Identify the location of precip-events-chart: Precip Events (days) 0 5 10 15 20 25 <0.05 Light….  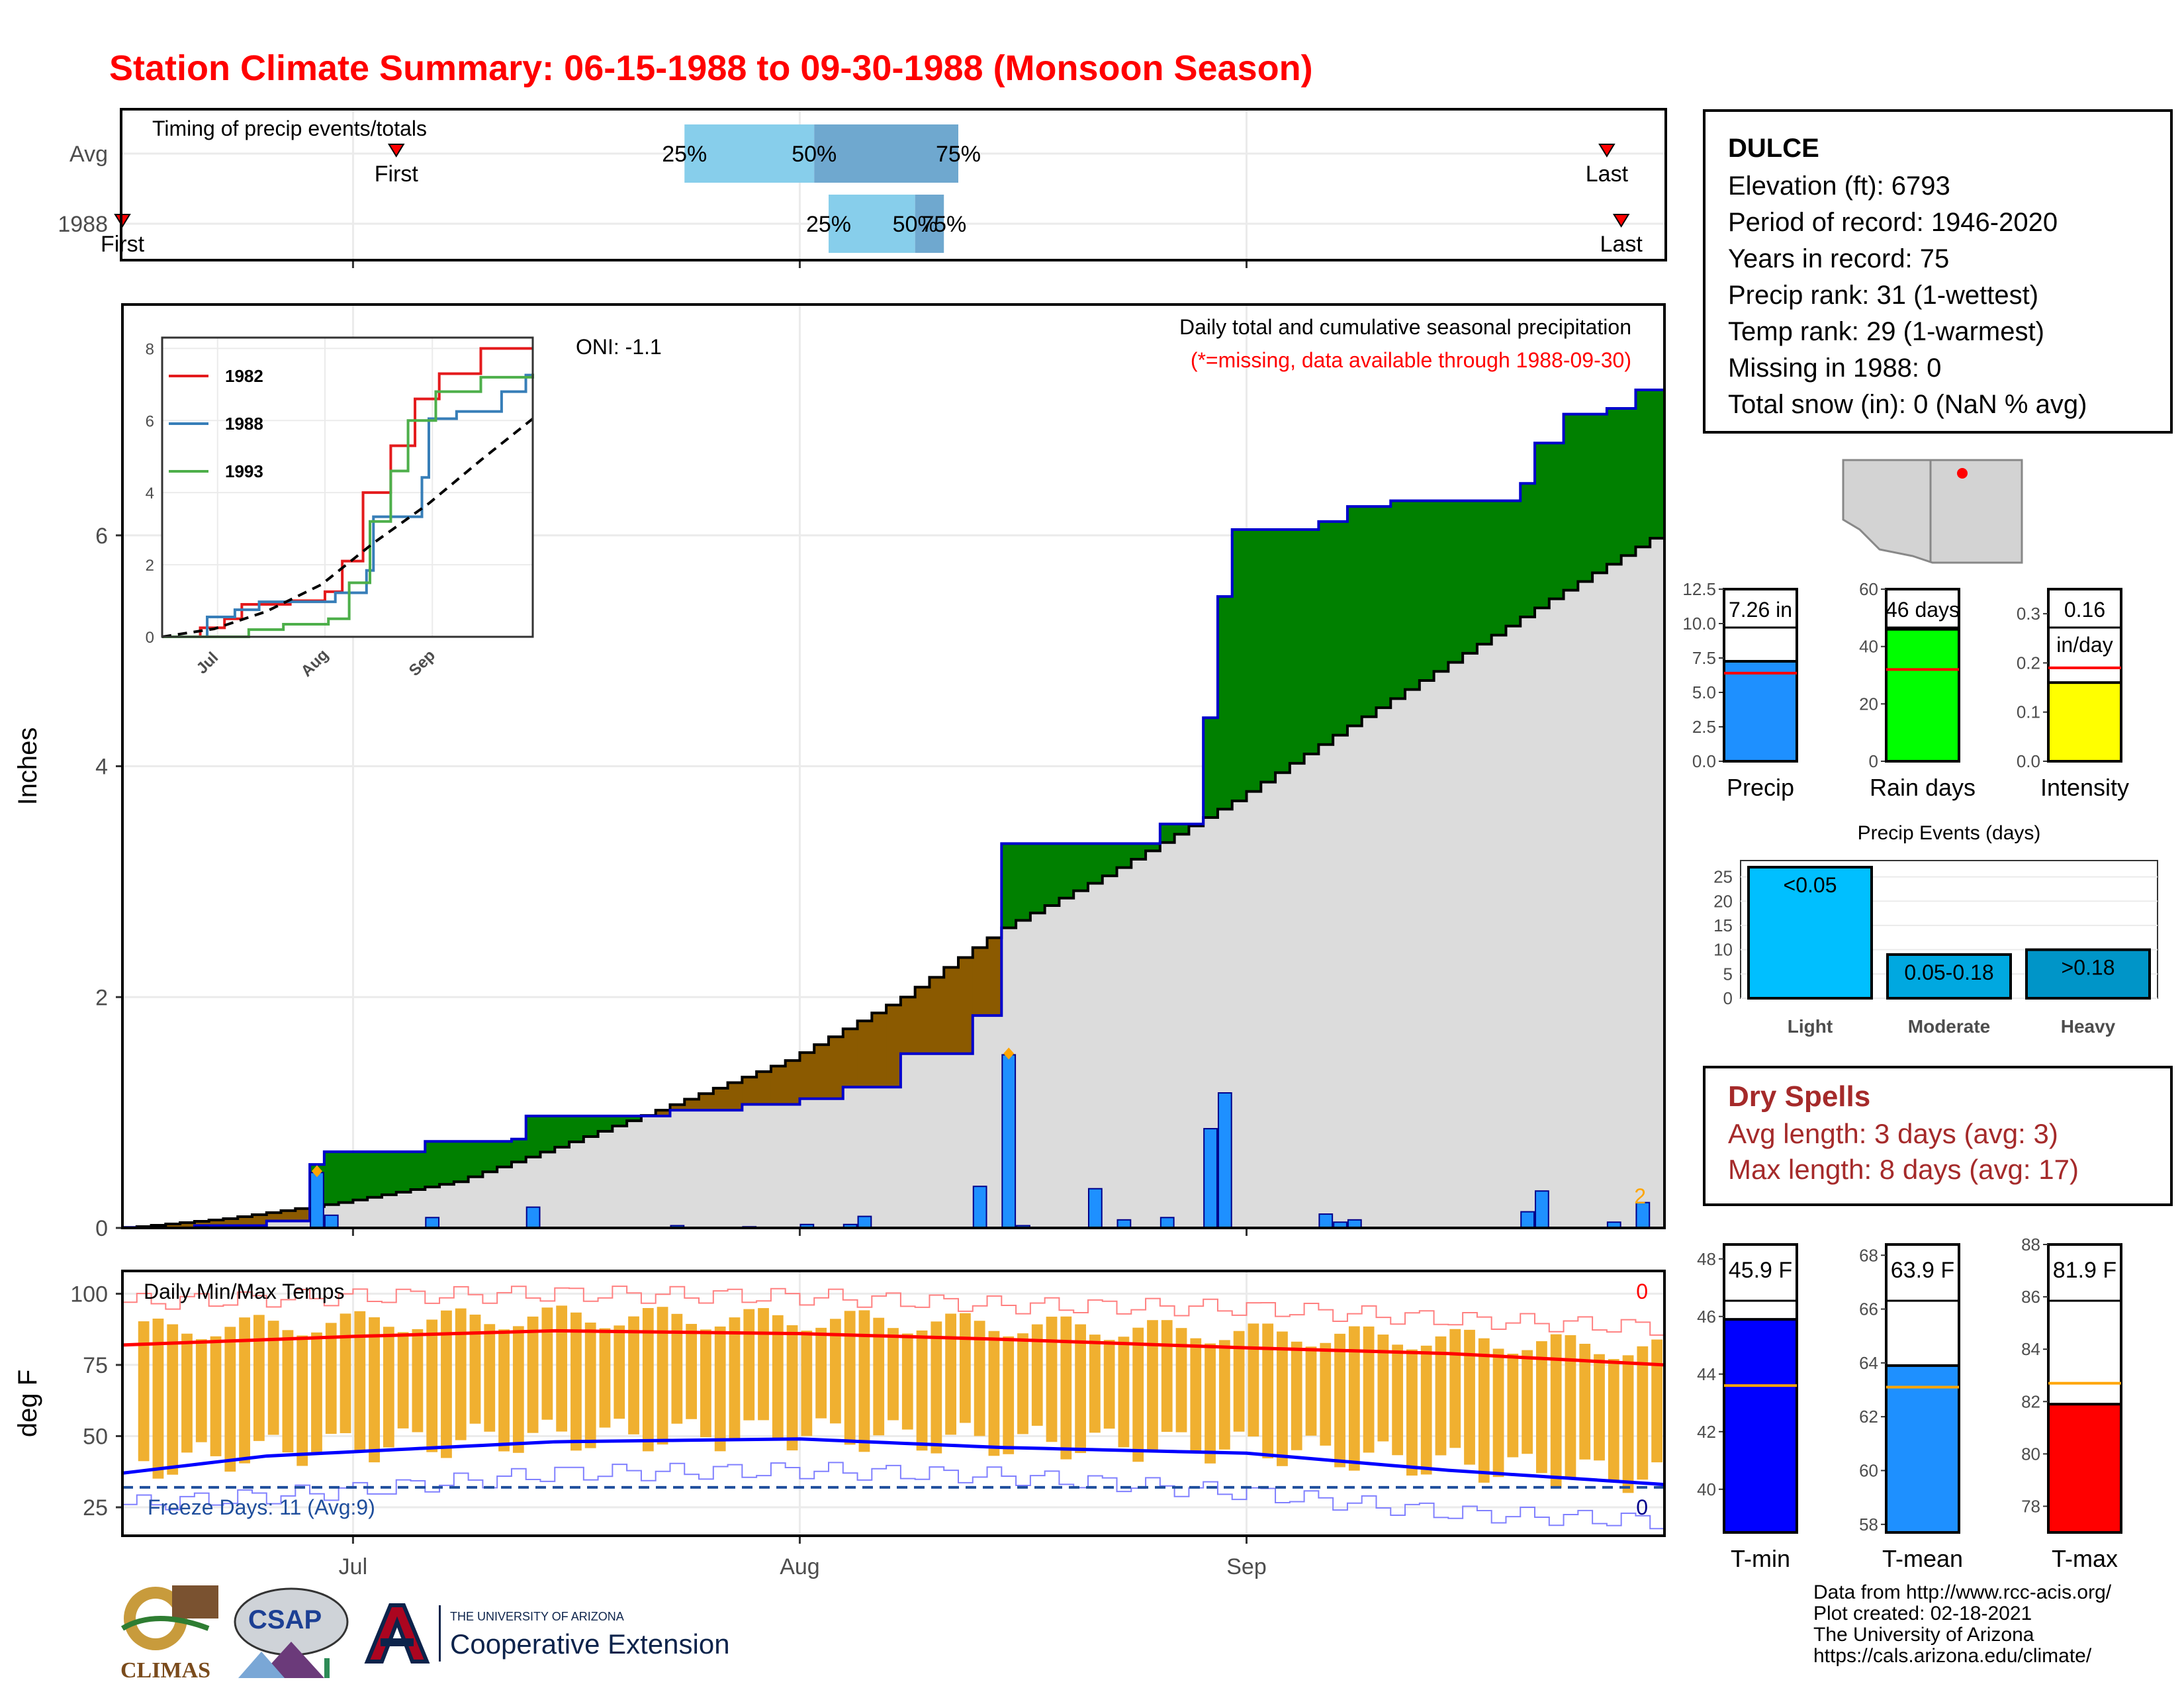
(1935, 929).